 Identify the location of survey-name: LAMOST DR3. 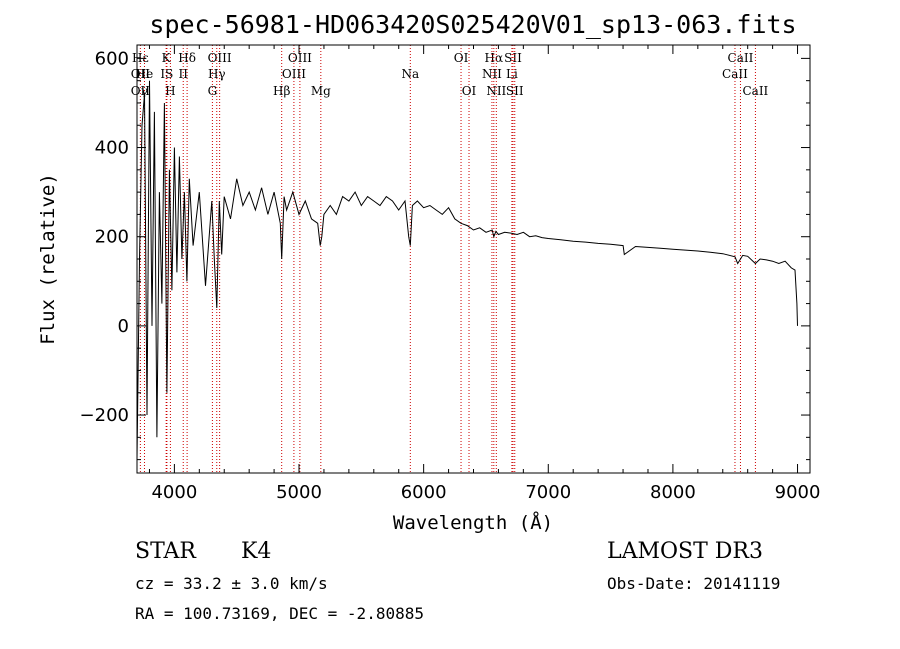
(685, 551).